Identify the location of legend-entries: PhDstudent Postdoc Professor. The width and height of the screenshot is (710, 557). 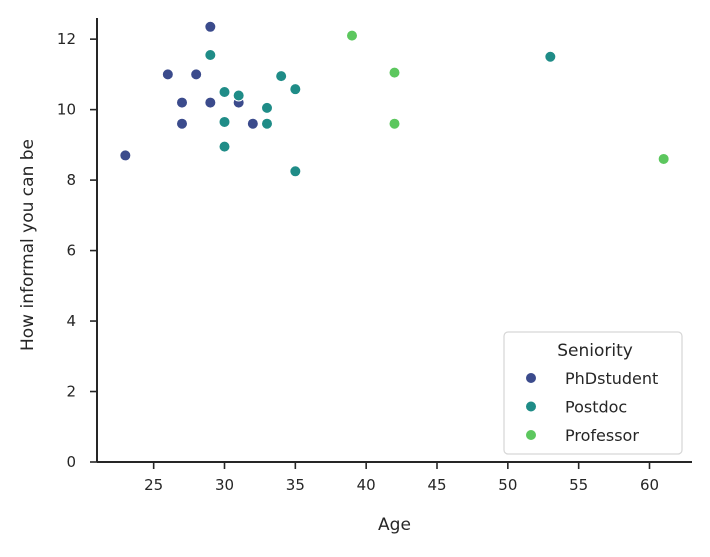
(591, 407).